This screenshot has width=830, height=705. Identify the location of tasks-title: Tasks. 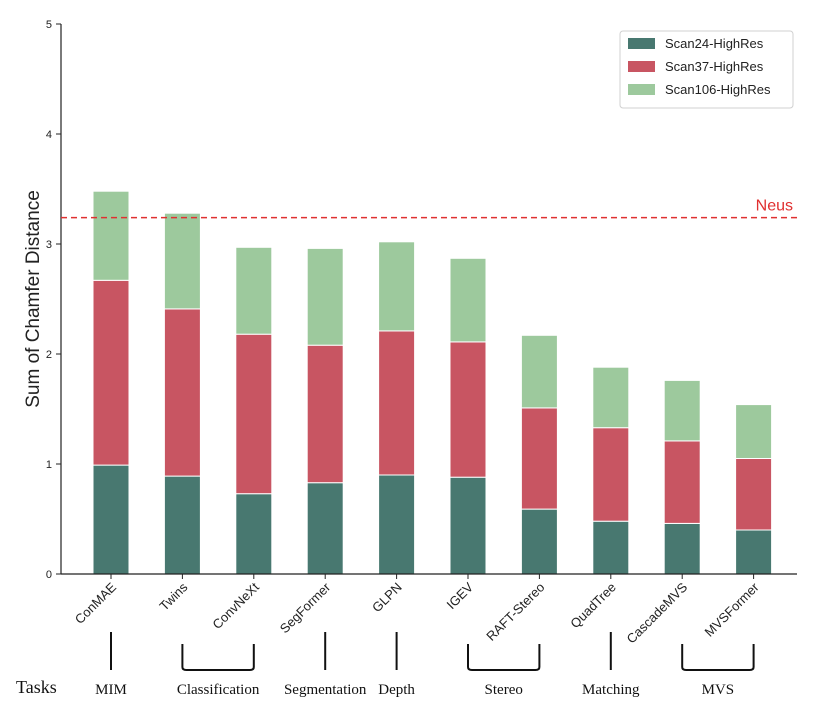
(36, 687).